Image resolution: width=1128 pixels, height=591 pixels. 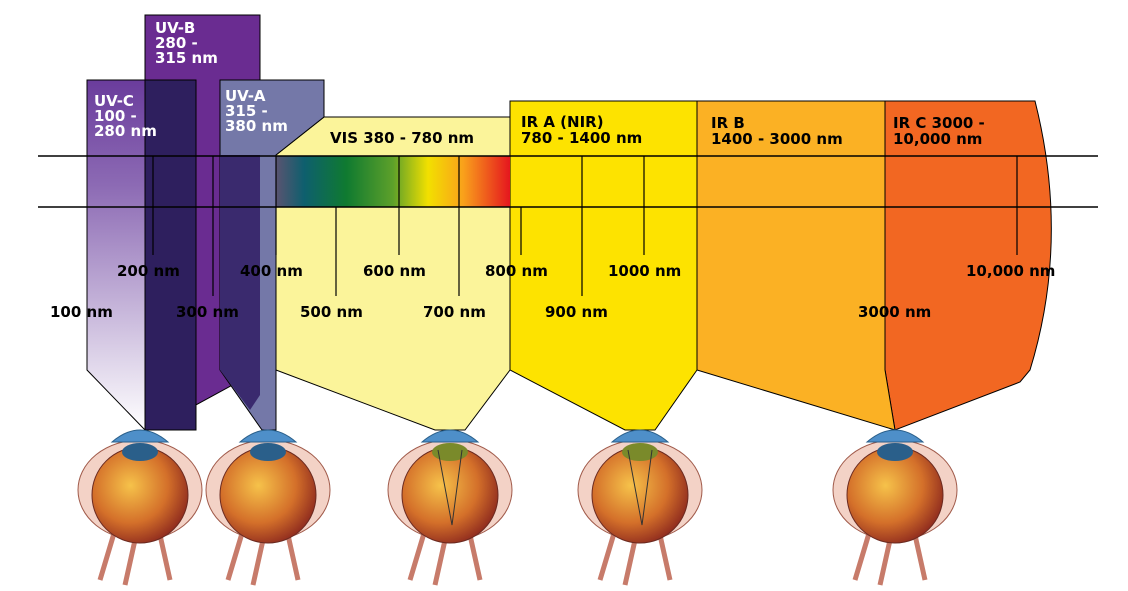 I want to click on wavelength-label: 600 nm, so click(x=394, y=271).